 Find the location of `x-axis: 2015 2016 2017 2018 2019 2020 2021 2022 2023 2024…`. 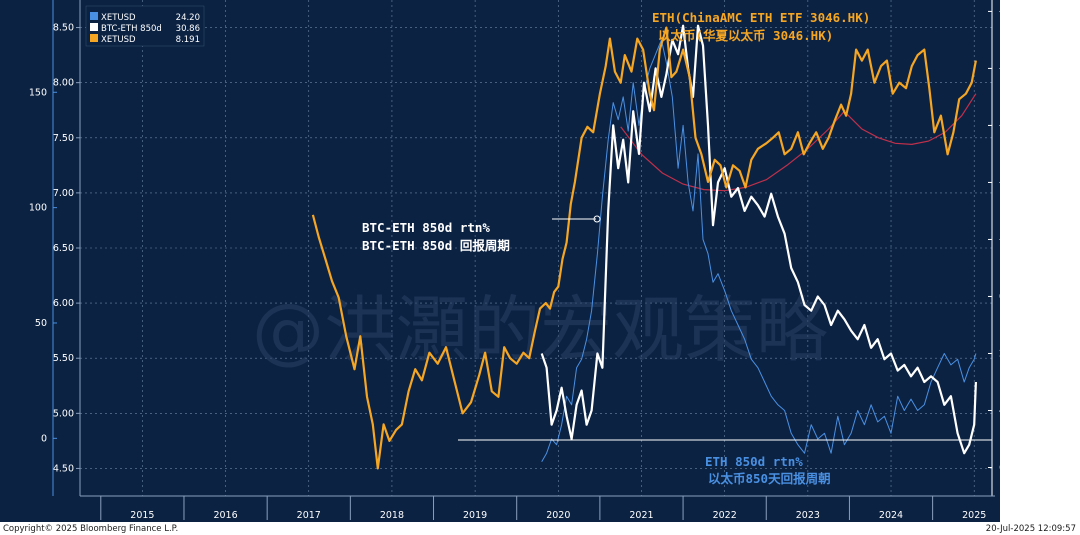

x-axis: 2015 2016 2017 2018 2019 2020 2021 2022 2023 2024… is located at coordinates (537, 508).